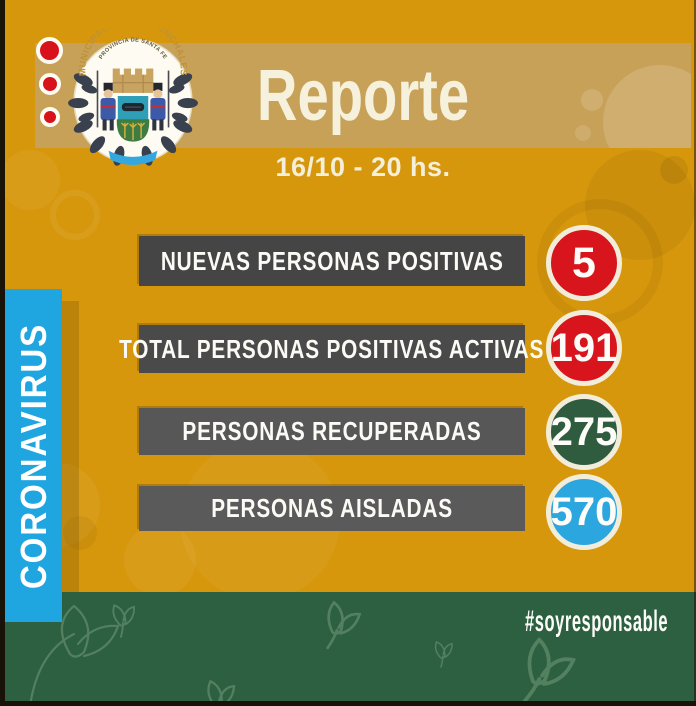 This screenshot has width=696, height=706. I want to click on stat-label-bar: PERSONAS RECUPERADAS, so click(332, 431).